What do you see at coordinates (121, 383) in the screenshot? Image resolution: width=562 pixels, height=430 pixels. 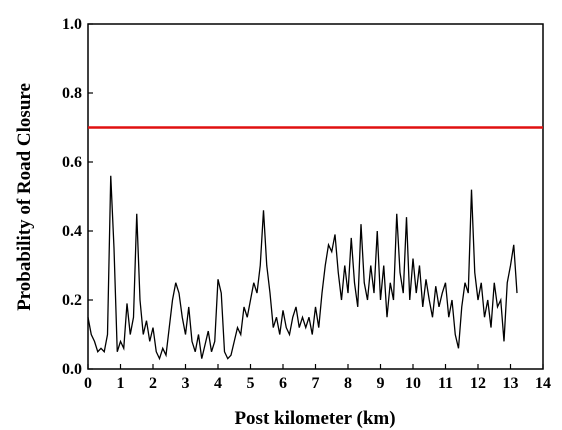 I see `x-tick-label: 1` at bounding box center [121, 383].